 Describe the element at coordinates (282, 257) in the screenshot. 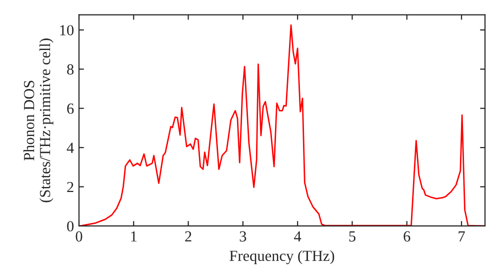

I see `x-axis-title: Frequency (THz)` at that location.